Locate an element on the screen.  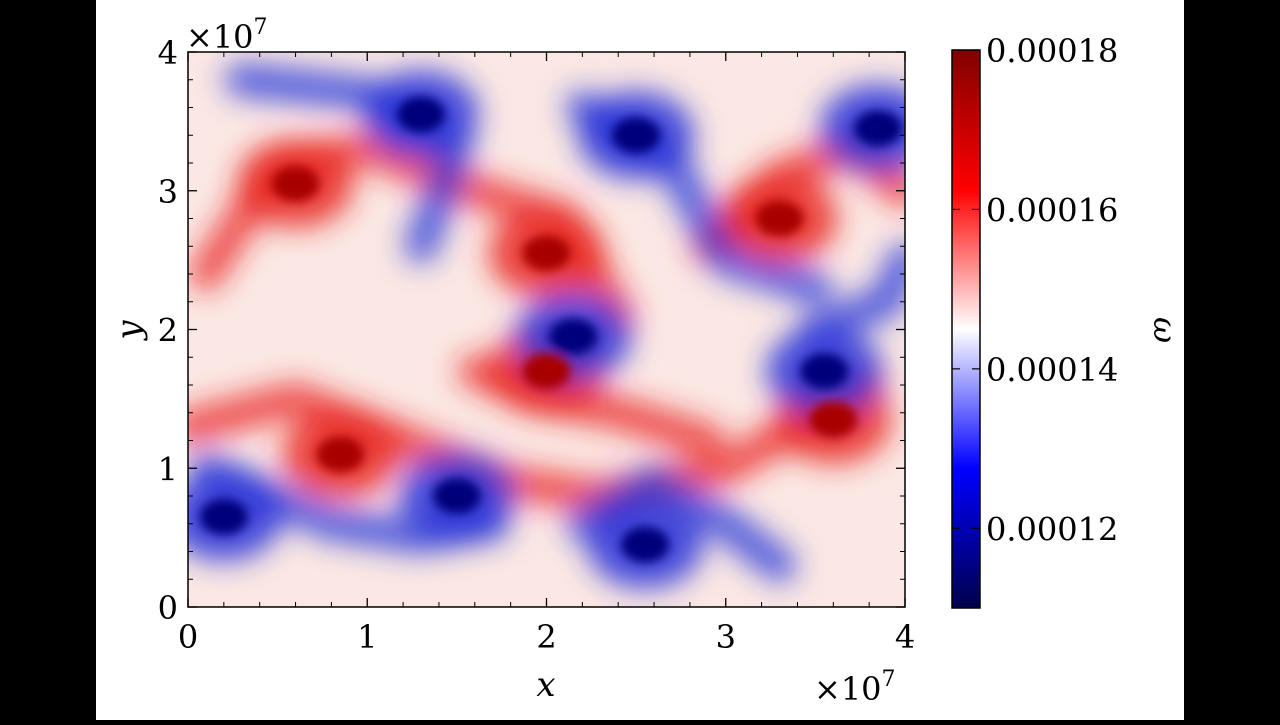
colorbar: 0.00012 0.00014 0.00016 0.00018 ω is located at coordinates (1067, 320).